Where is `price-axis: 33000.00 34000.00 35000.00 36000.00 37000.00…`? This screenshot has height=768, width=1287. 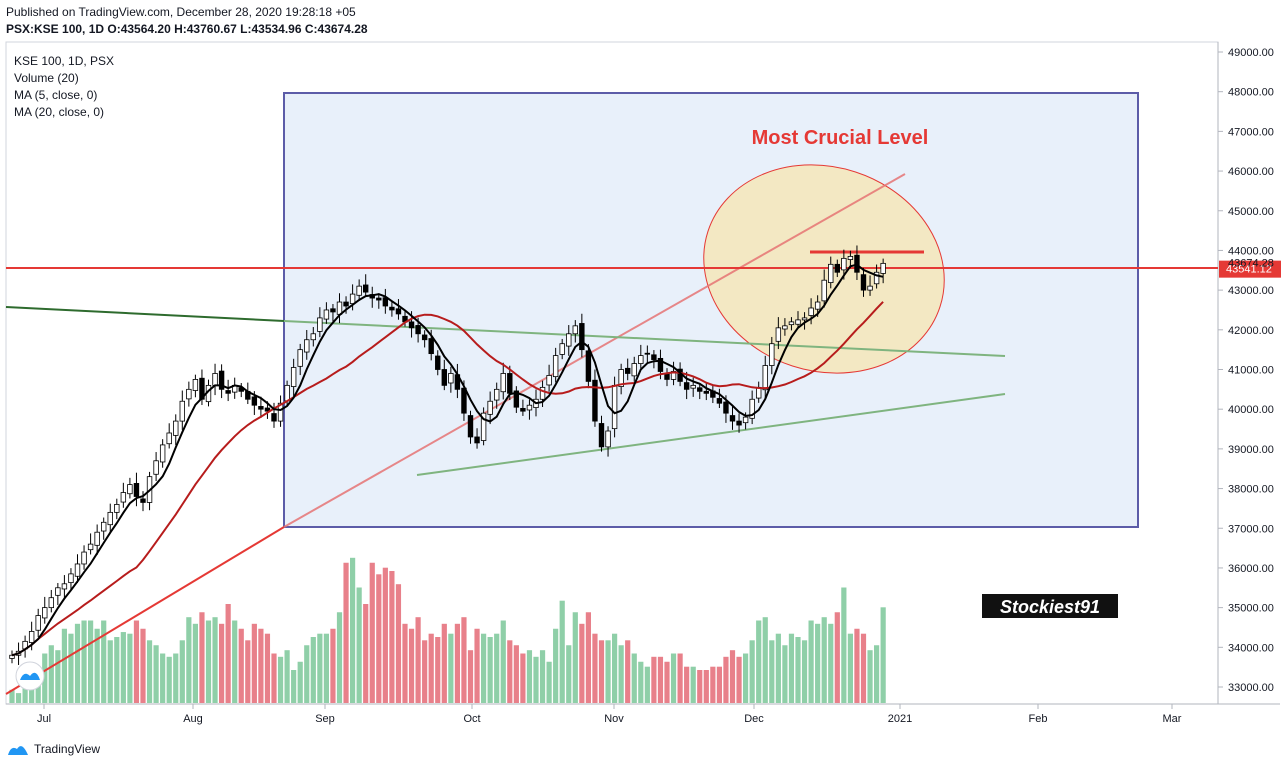
price-axis: 33000.00 34000.00 35000.00 36000.00 37000.00… is located at coordinates (1246, 370).